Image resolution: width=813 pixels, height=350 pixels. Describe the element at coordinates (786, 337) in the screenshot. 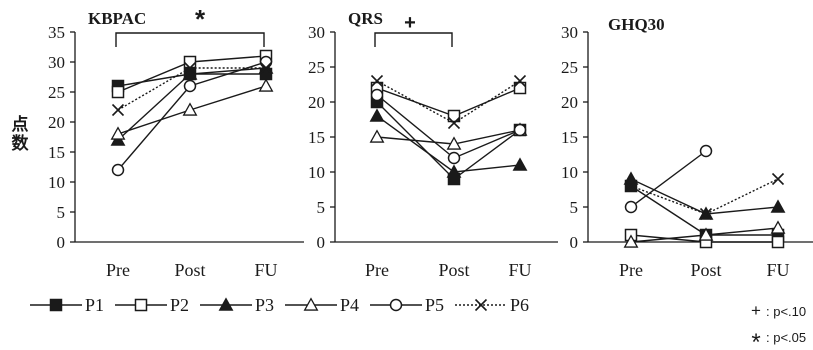

I see `significance-label: : p<.05` at that location.